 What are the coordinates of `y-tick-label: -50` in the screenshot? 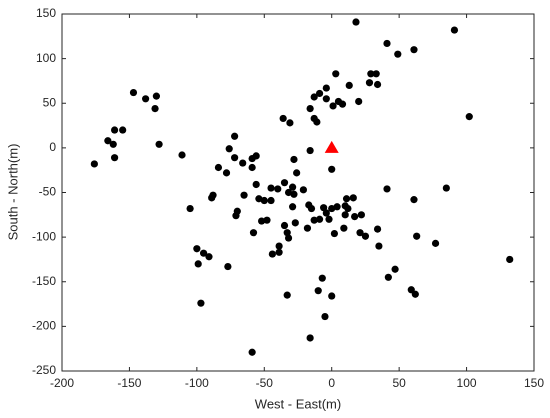 It's located at (48, 192).